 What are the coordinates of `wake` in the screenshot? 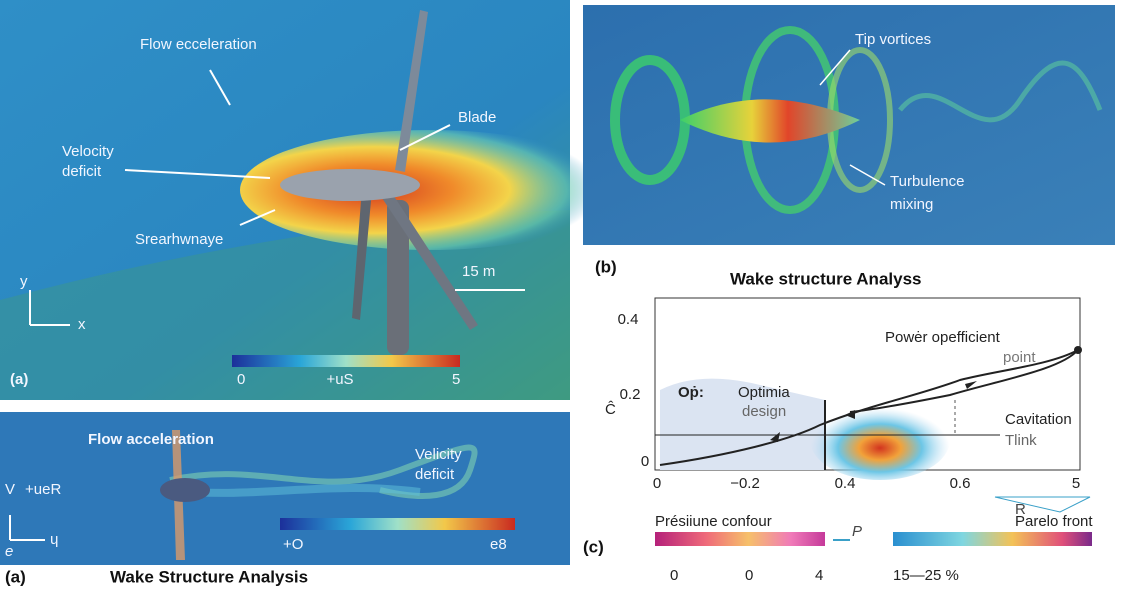 It's located at (430, 190).